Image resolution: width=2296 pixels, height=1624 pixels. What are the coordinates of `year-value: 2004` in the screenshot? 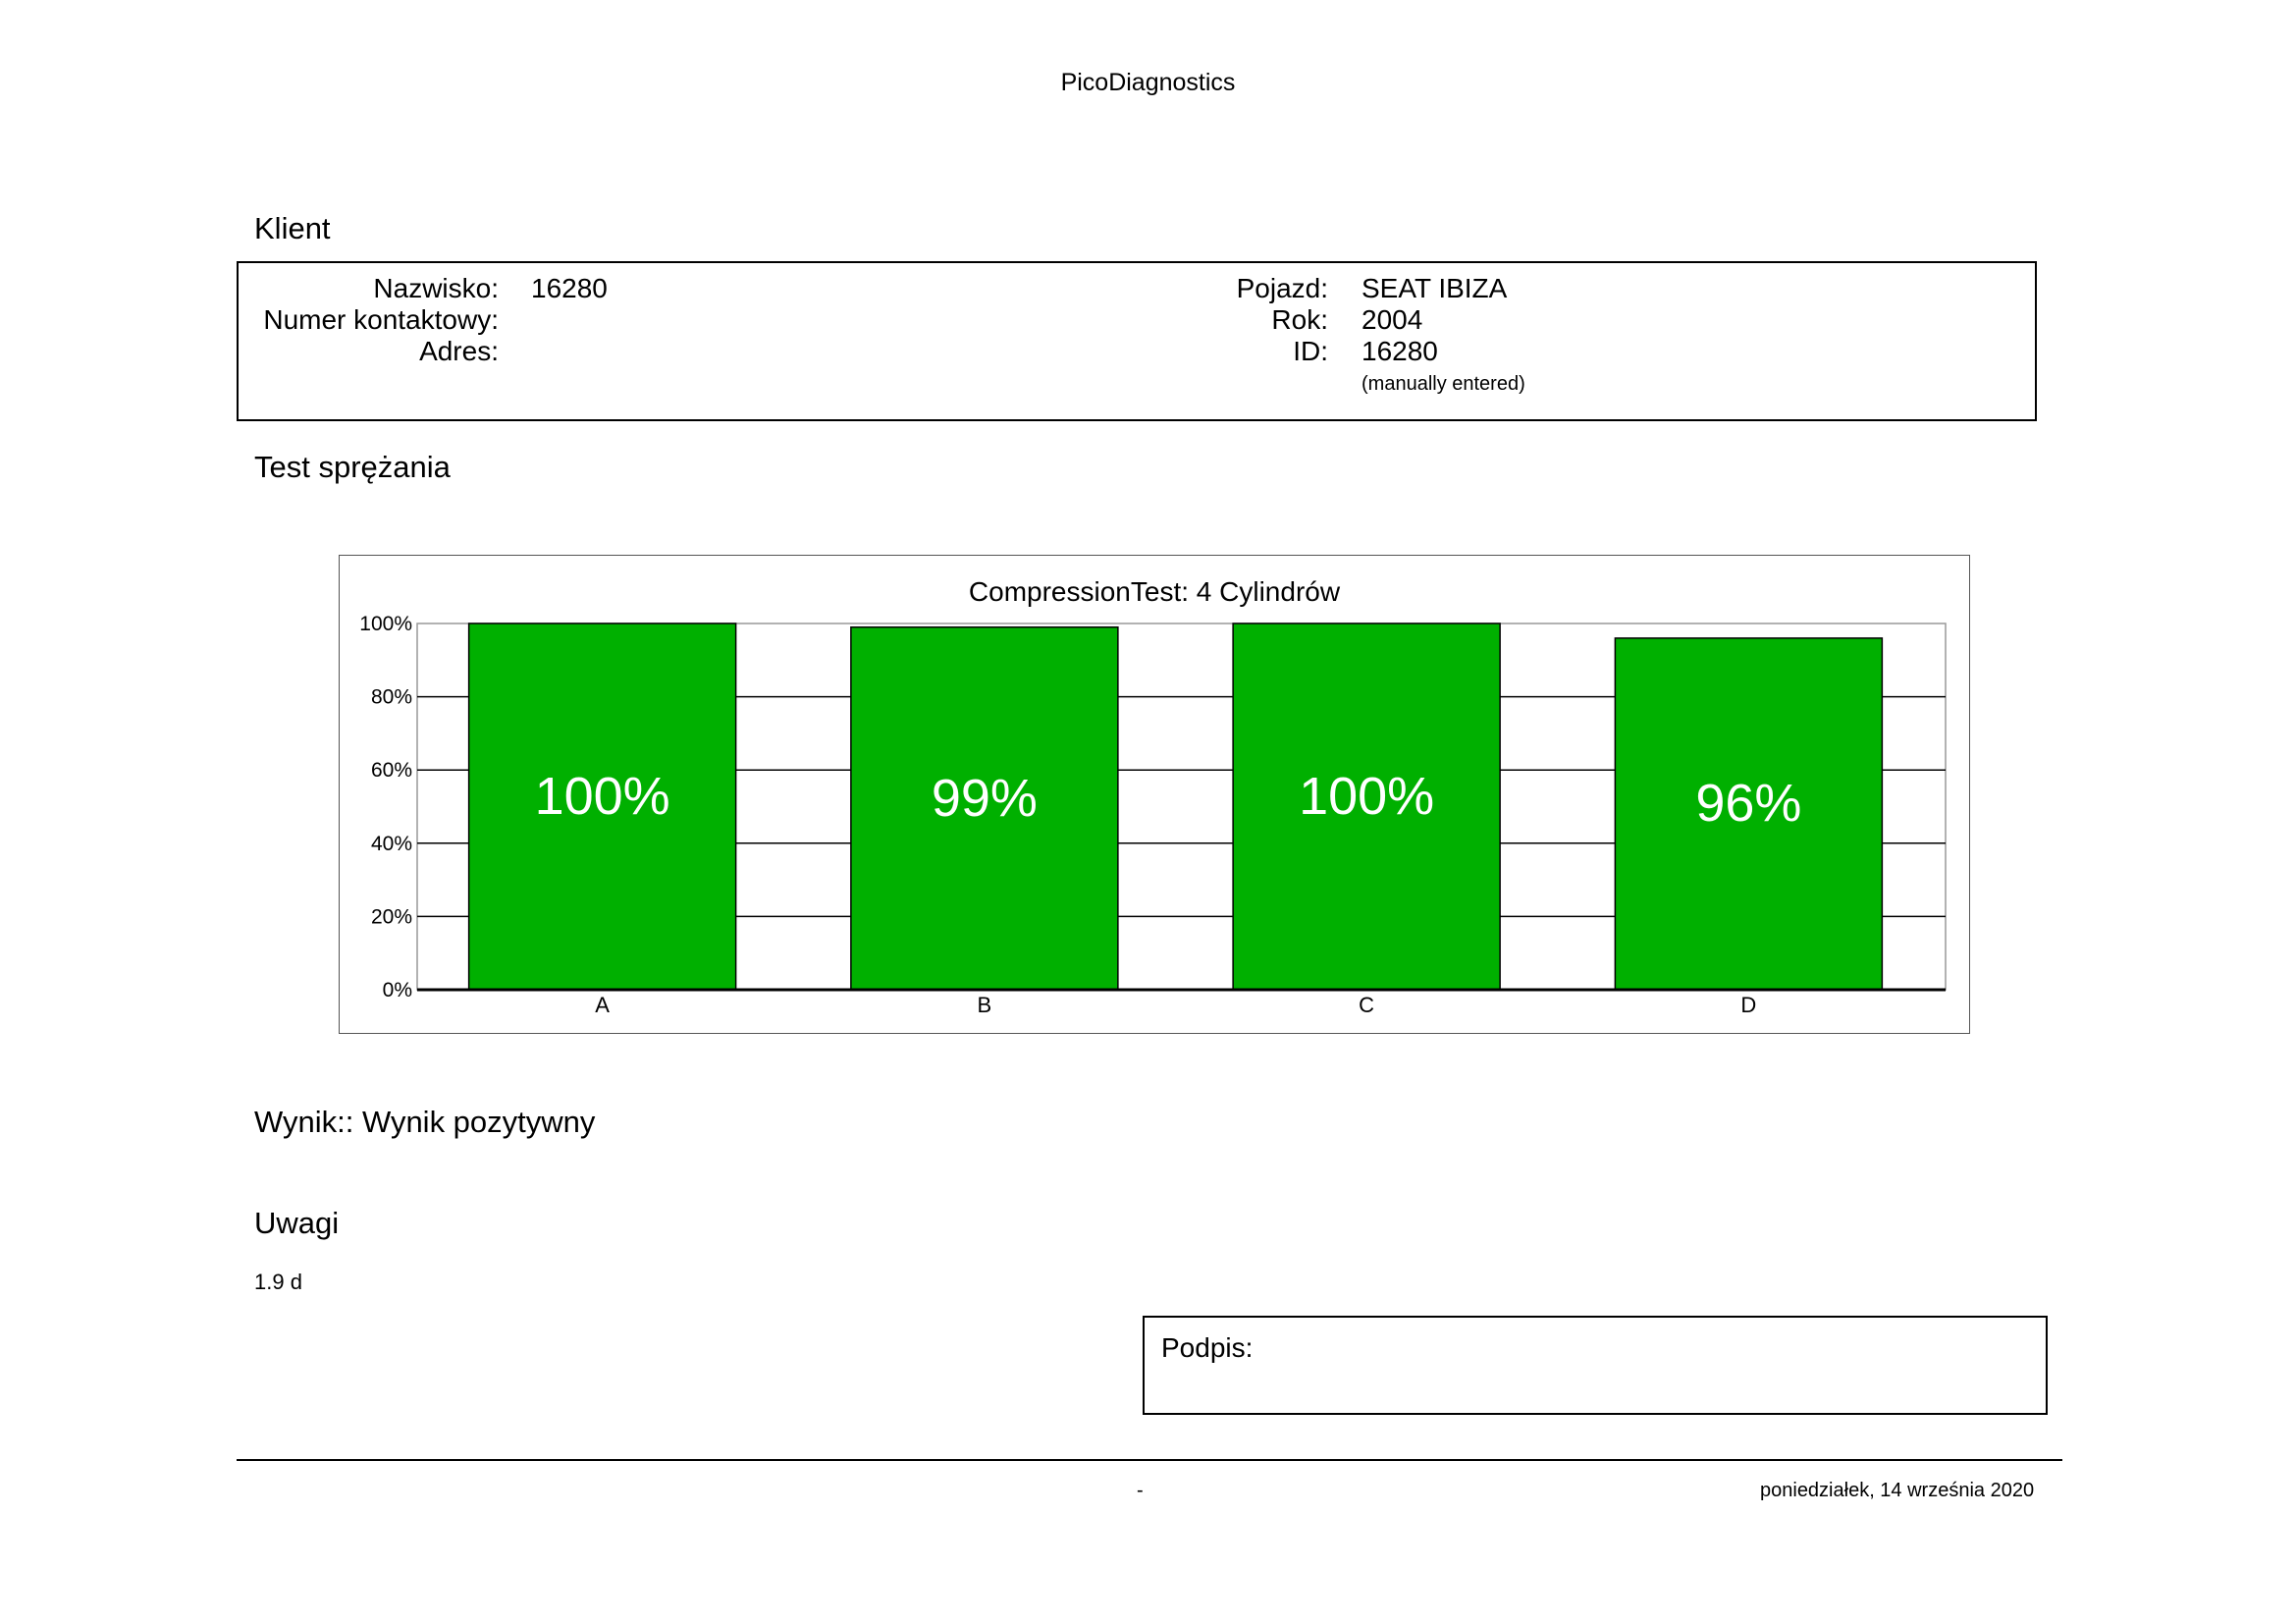 It's located at (1392, 319).